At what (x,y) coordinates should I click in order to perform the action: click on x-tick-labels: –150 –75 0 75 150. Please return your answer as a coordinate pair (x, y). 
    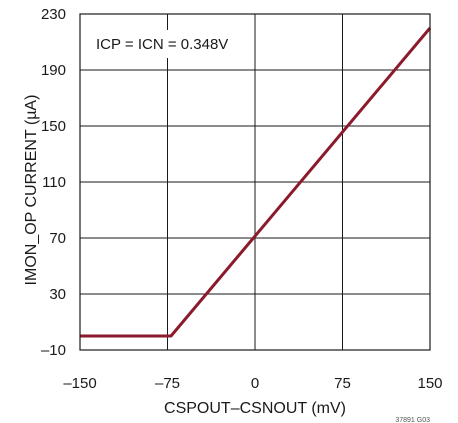
    Looking at the image, I should click on (252, 383).